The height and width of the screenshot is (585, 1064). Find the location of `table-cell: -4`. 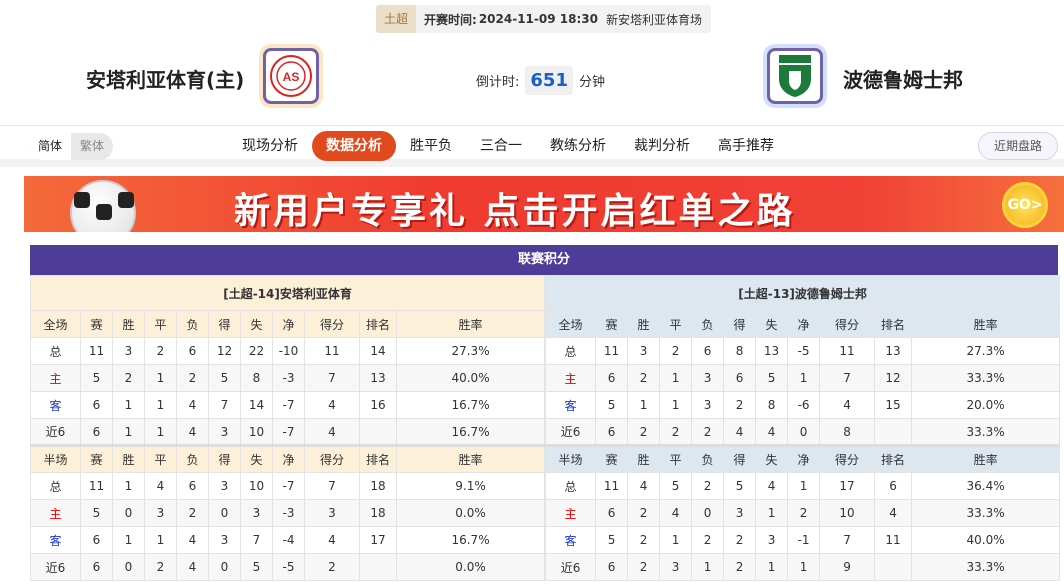

table-cell: -4 is located at coordinates (288, 540).